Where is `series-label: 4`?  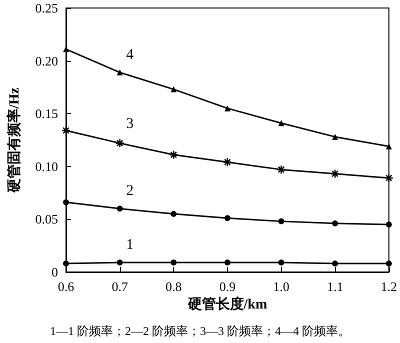 series-label: 4 is located at coordinates (130, 54).